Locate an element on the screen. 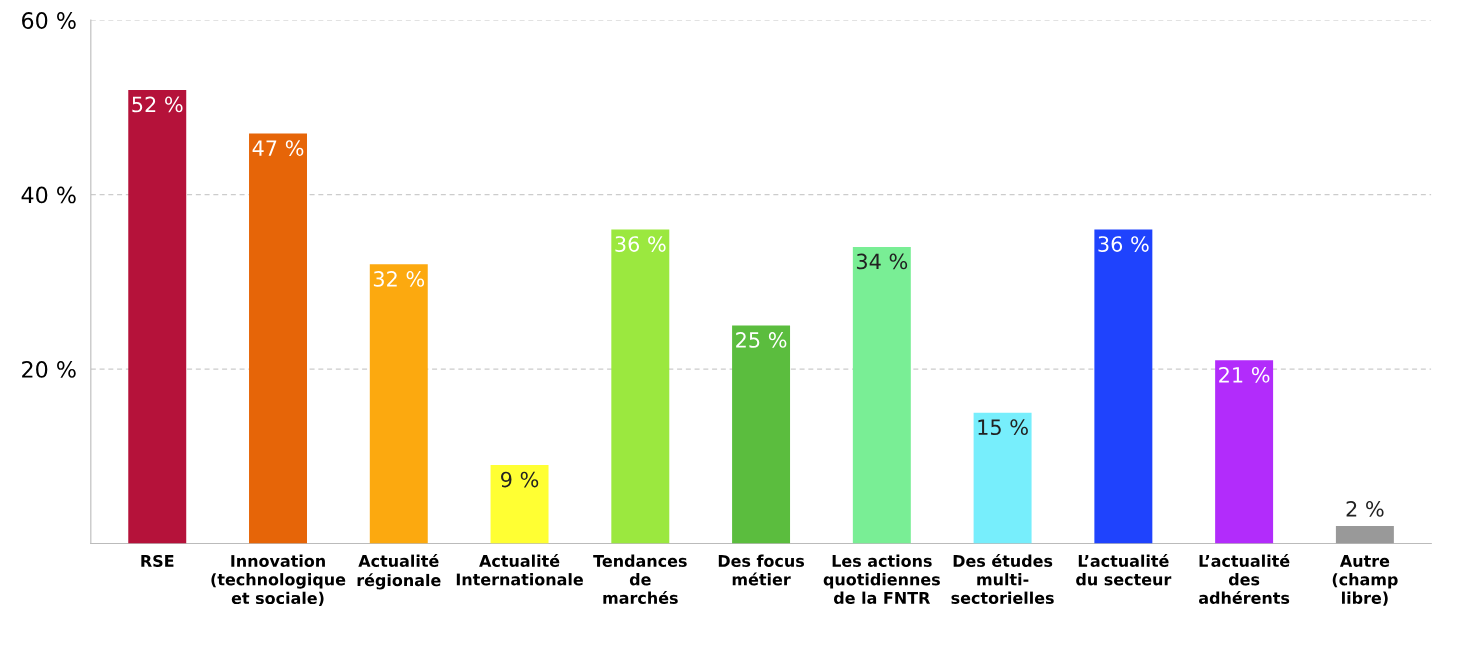  x-tick-label: Tendances de marchés is located at coordinates (640, 579).